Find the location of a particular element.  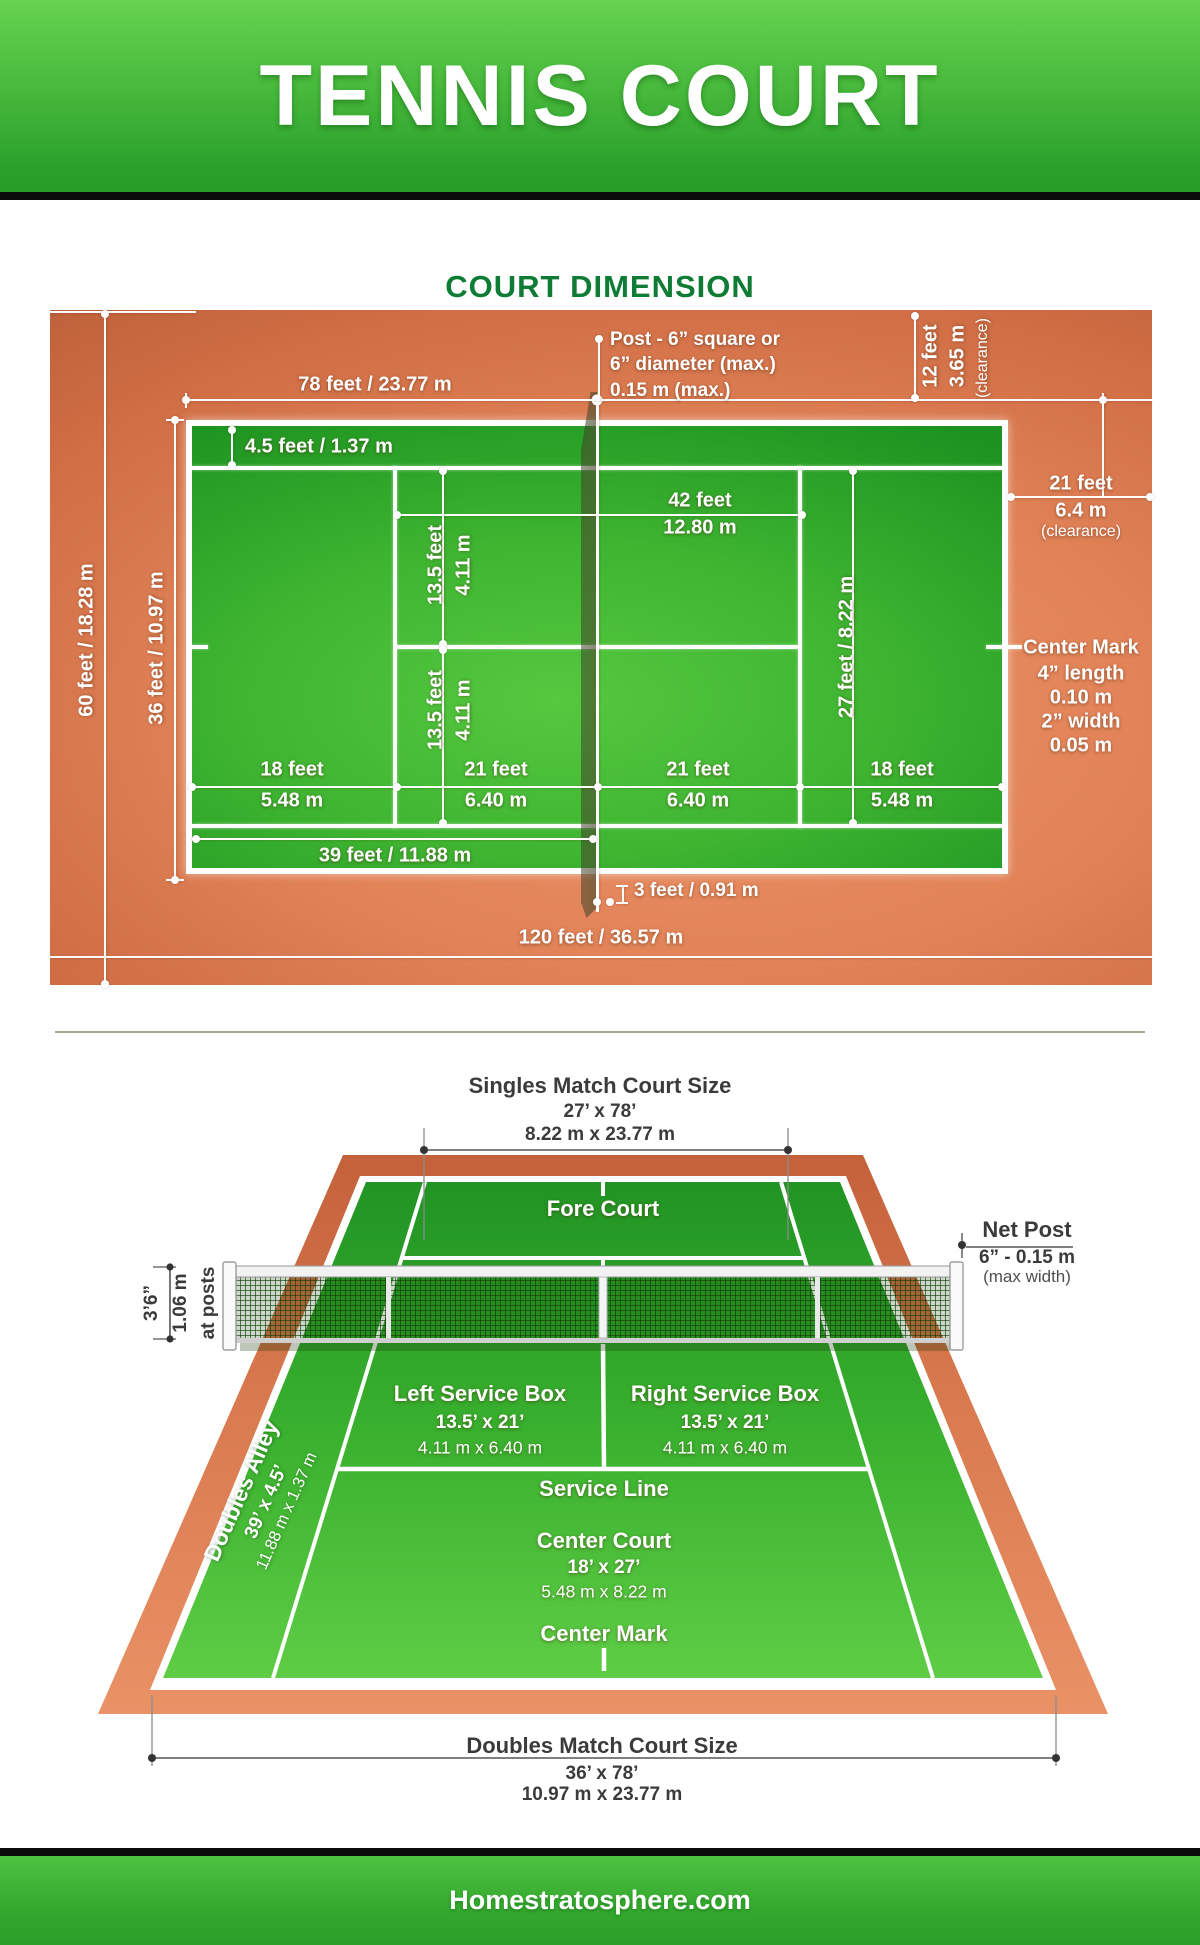

footer-site-name: Homestratosphere.com is located at coordinates (600, 1900).